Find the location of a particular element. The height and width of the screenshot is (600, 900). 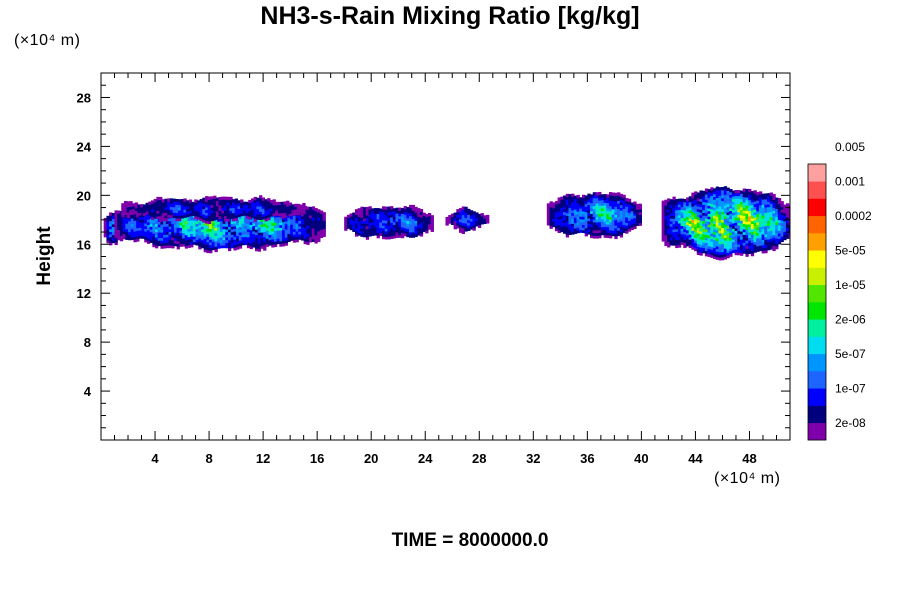

y-axis-unit: (×10⁴ m) is located at coordinates (47, 40).